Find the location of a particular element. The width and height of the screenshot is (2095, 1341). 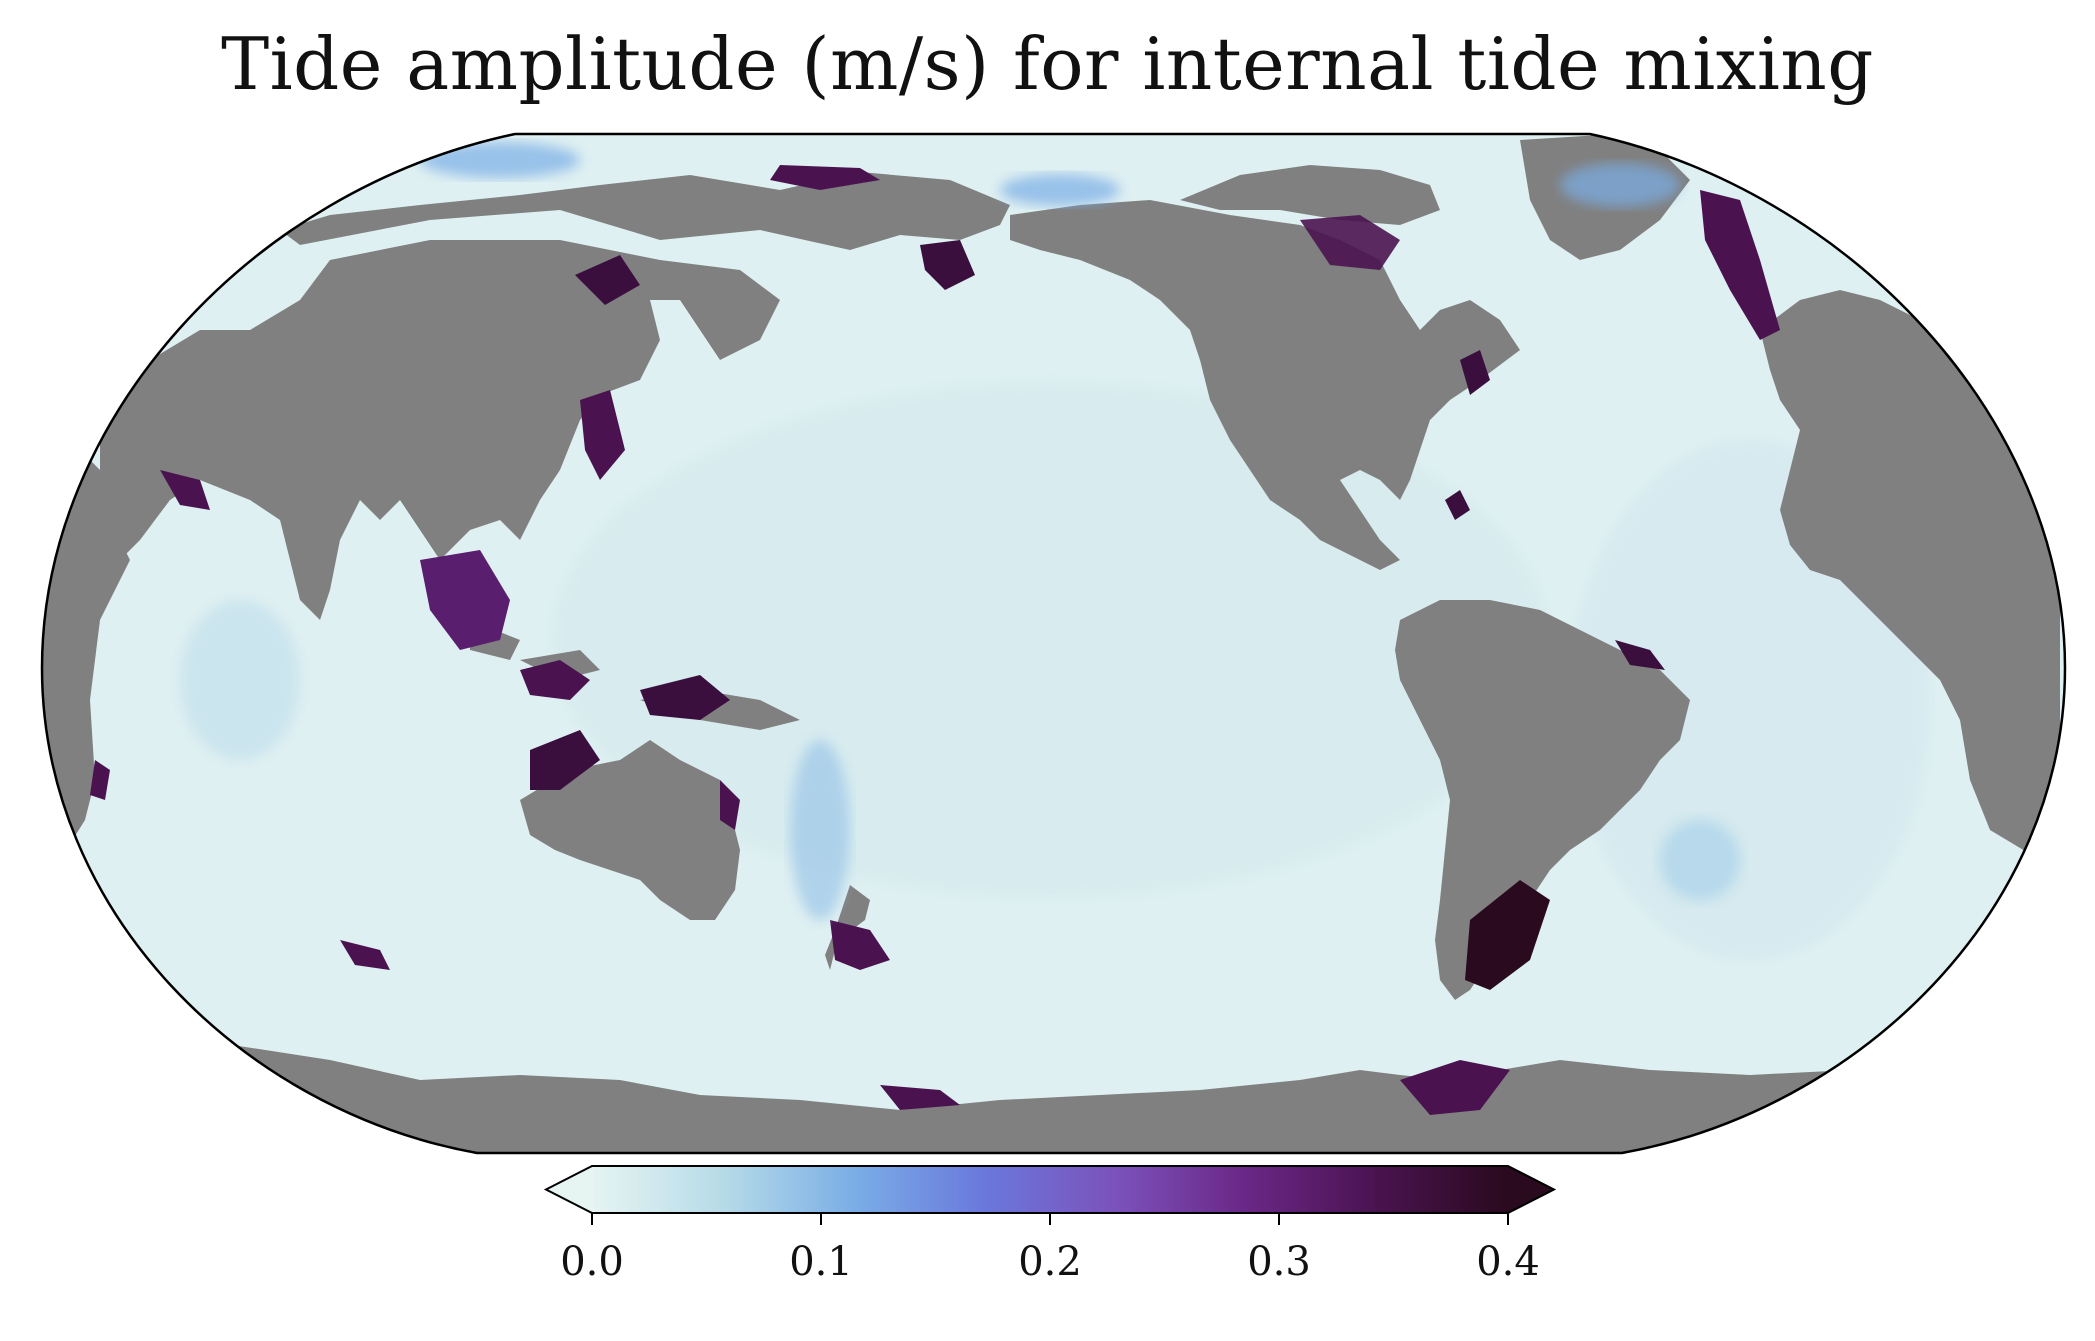

colorbar-gradient is located at coordinates (1050, 1189).